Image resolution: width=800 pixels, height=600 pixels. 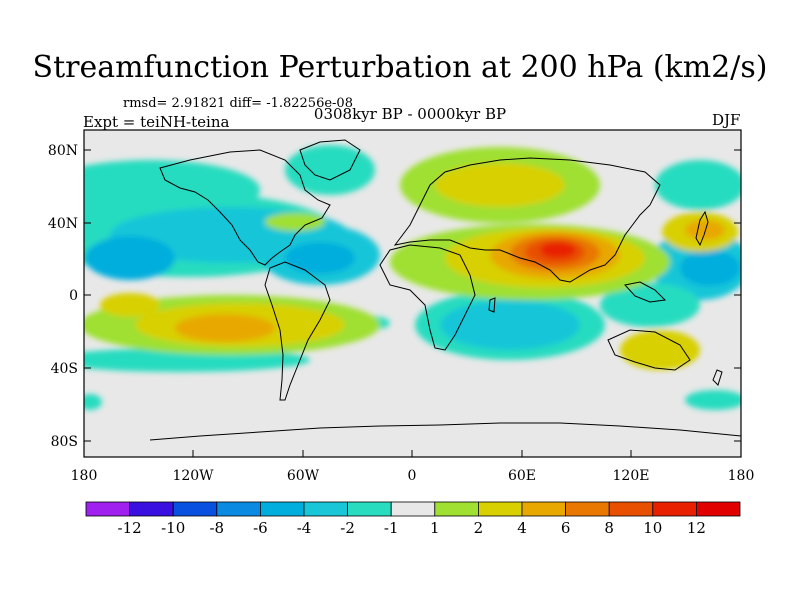 What do you see at coordinates (130, 528) in the screenshot?
I see `colorbar-label: -12` at bounding box center [130, 528].